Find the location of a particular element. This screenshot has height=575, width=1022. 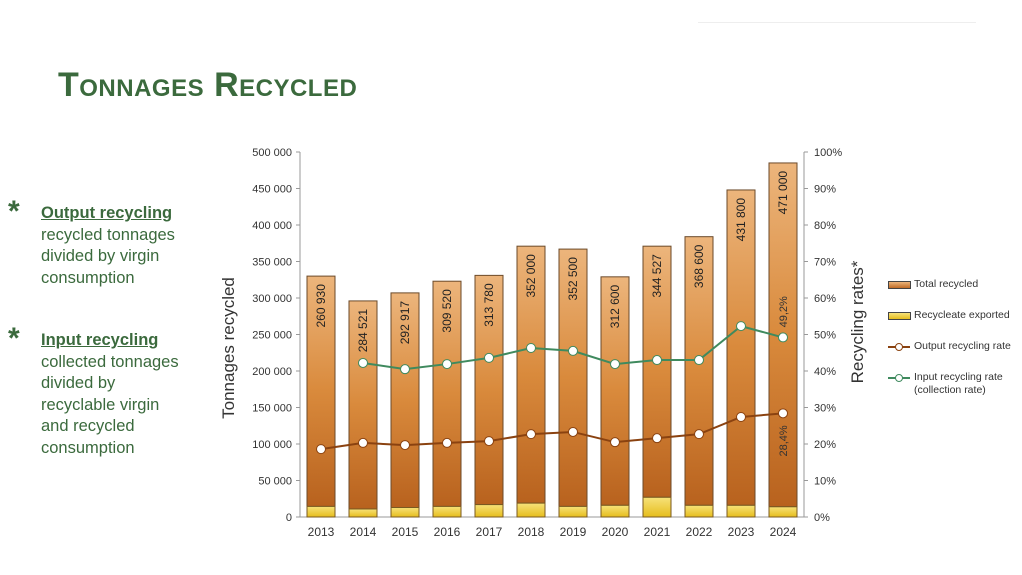

legend-line is located at coordinates (899, 347).